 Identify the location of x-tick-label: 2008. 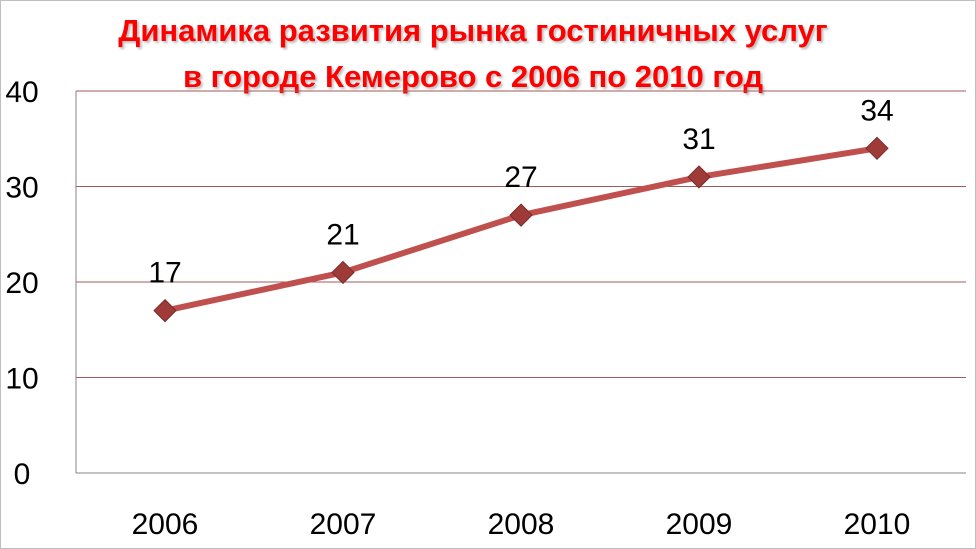
(521, 524).